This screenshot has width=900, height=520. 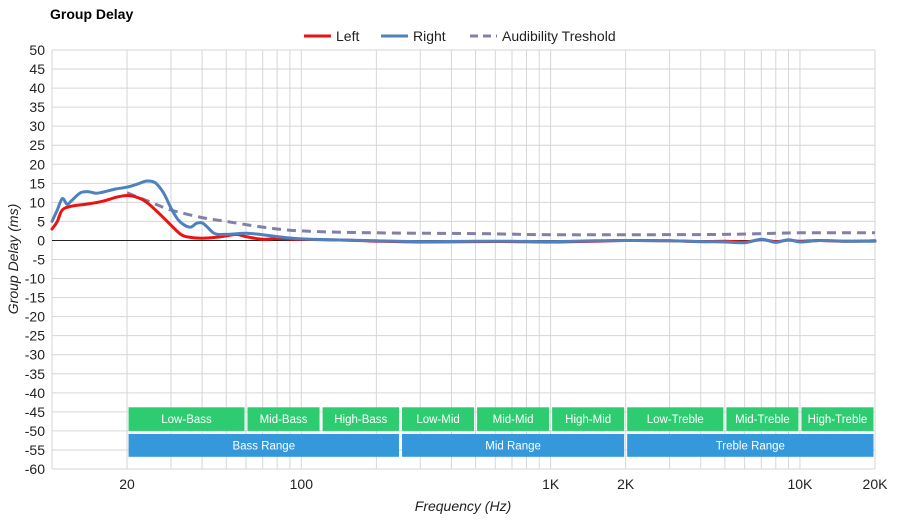 I want to click on legend: Left Right Audibility Treshold, so click(x=460, y=36).